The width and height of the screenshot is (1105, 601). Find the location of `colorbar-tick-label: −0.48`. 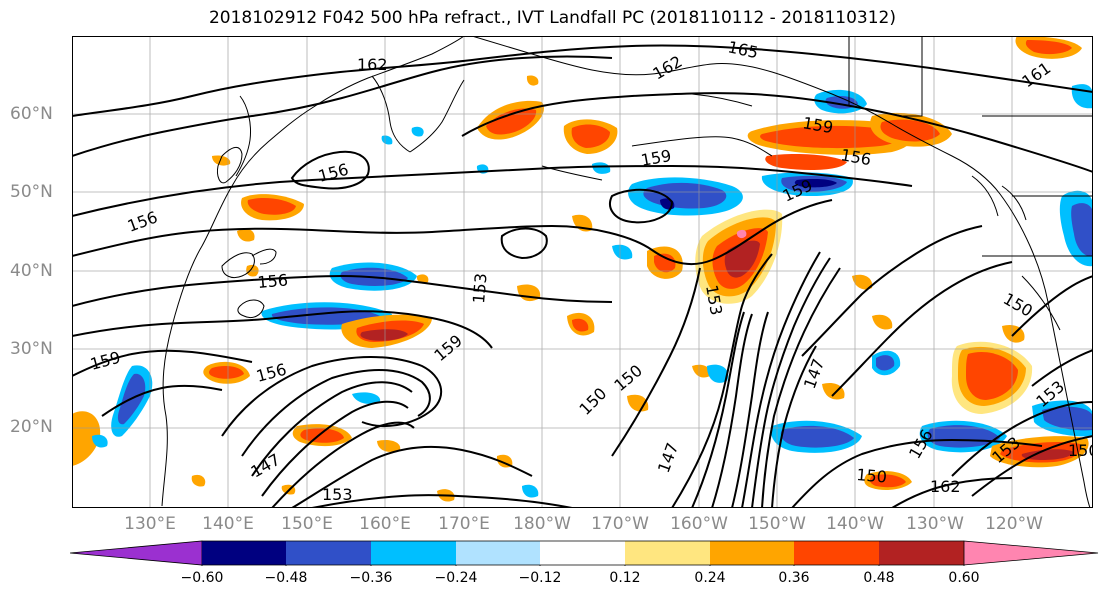

colorbar-tick-label: −0.48 is located at coordinates (286, 578).